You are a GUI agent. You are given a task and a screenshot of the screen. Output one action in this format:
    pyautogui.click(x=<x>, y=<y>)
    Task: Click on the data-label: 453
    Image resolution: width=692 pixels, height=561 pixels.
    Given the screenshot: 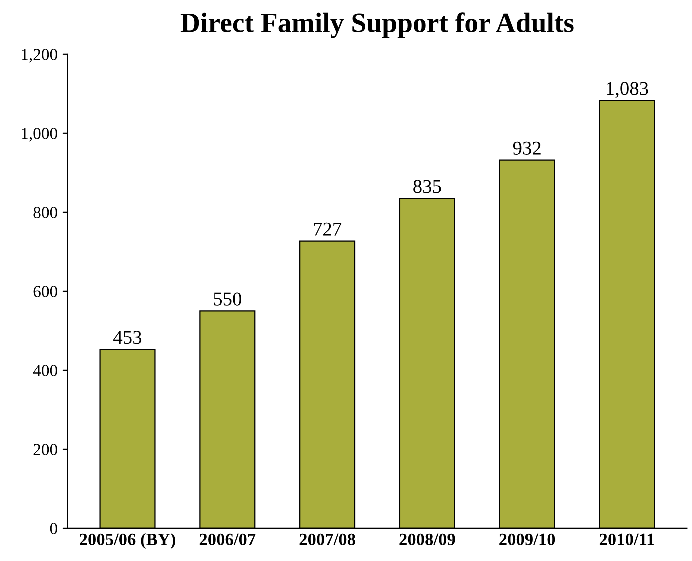 What is the action you would take?
    pyautogui.click(x=128, y=337)
    